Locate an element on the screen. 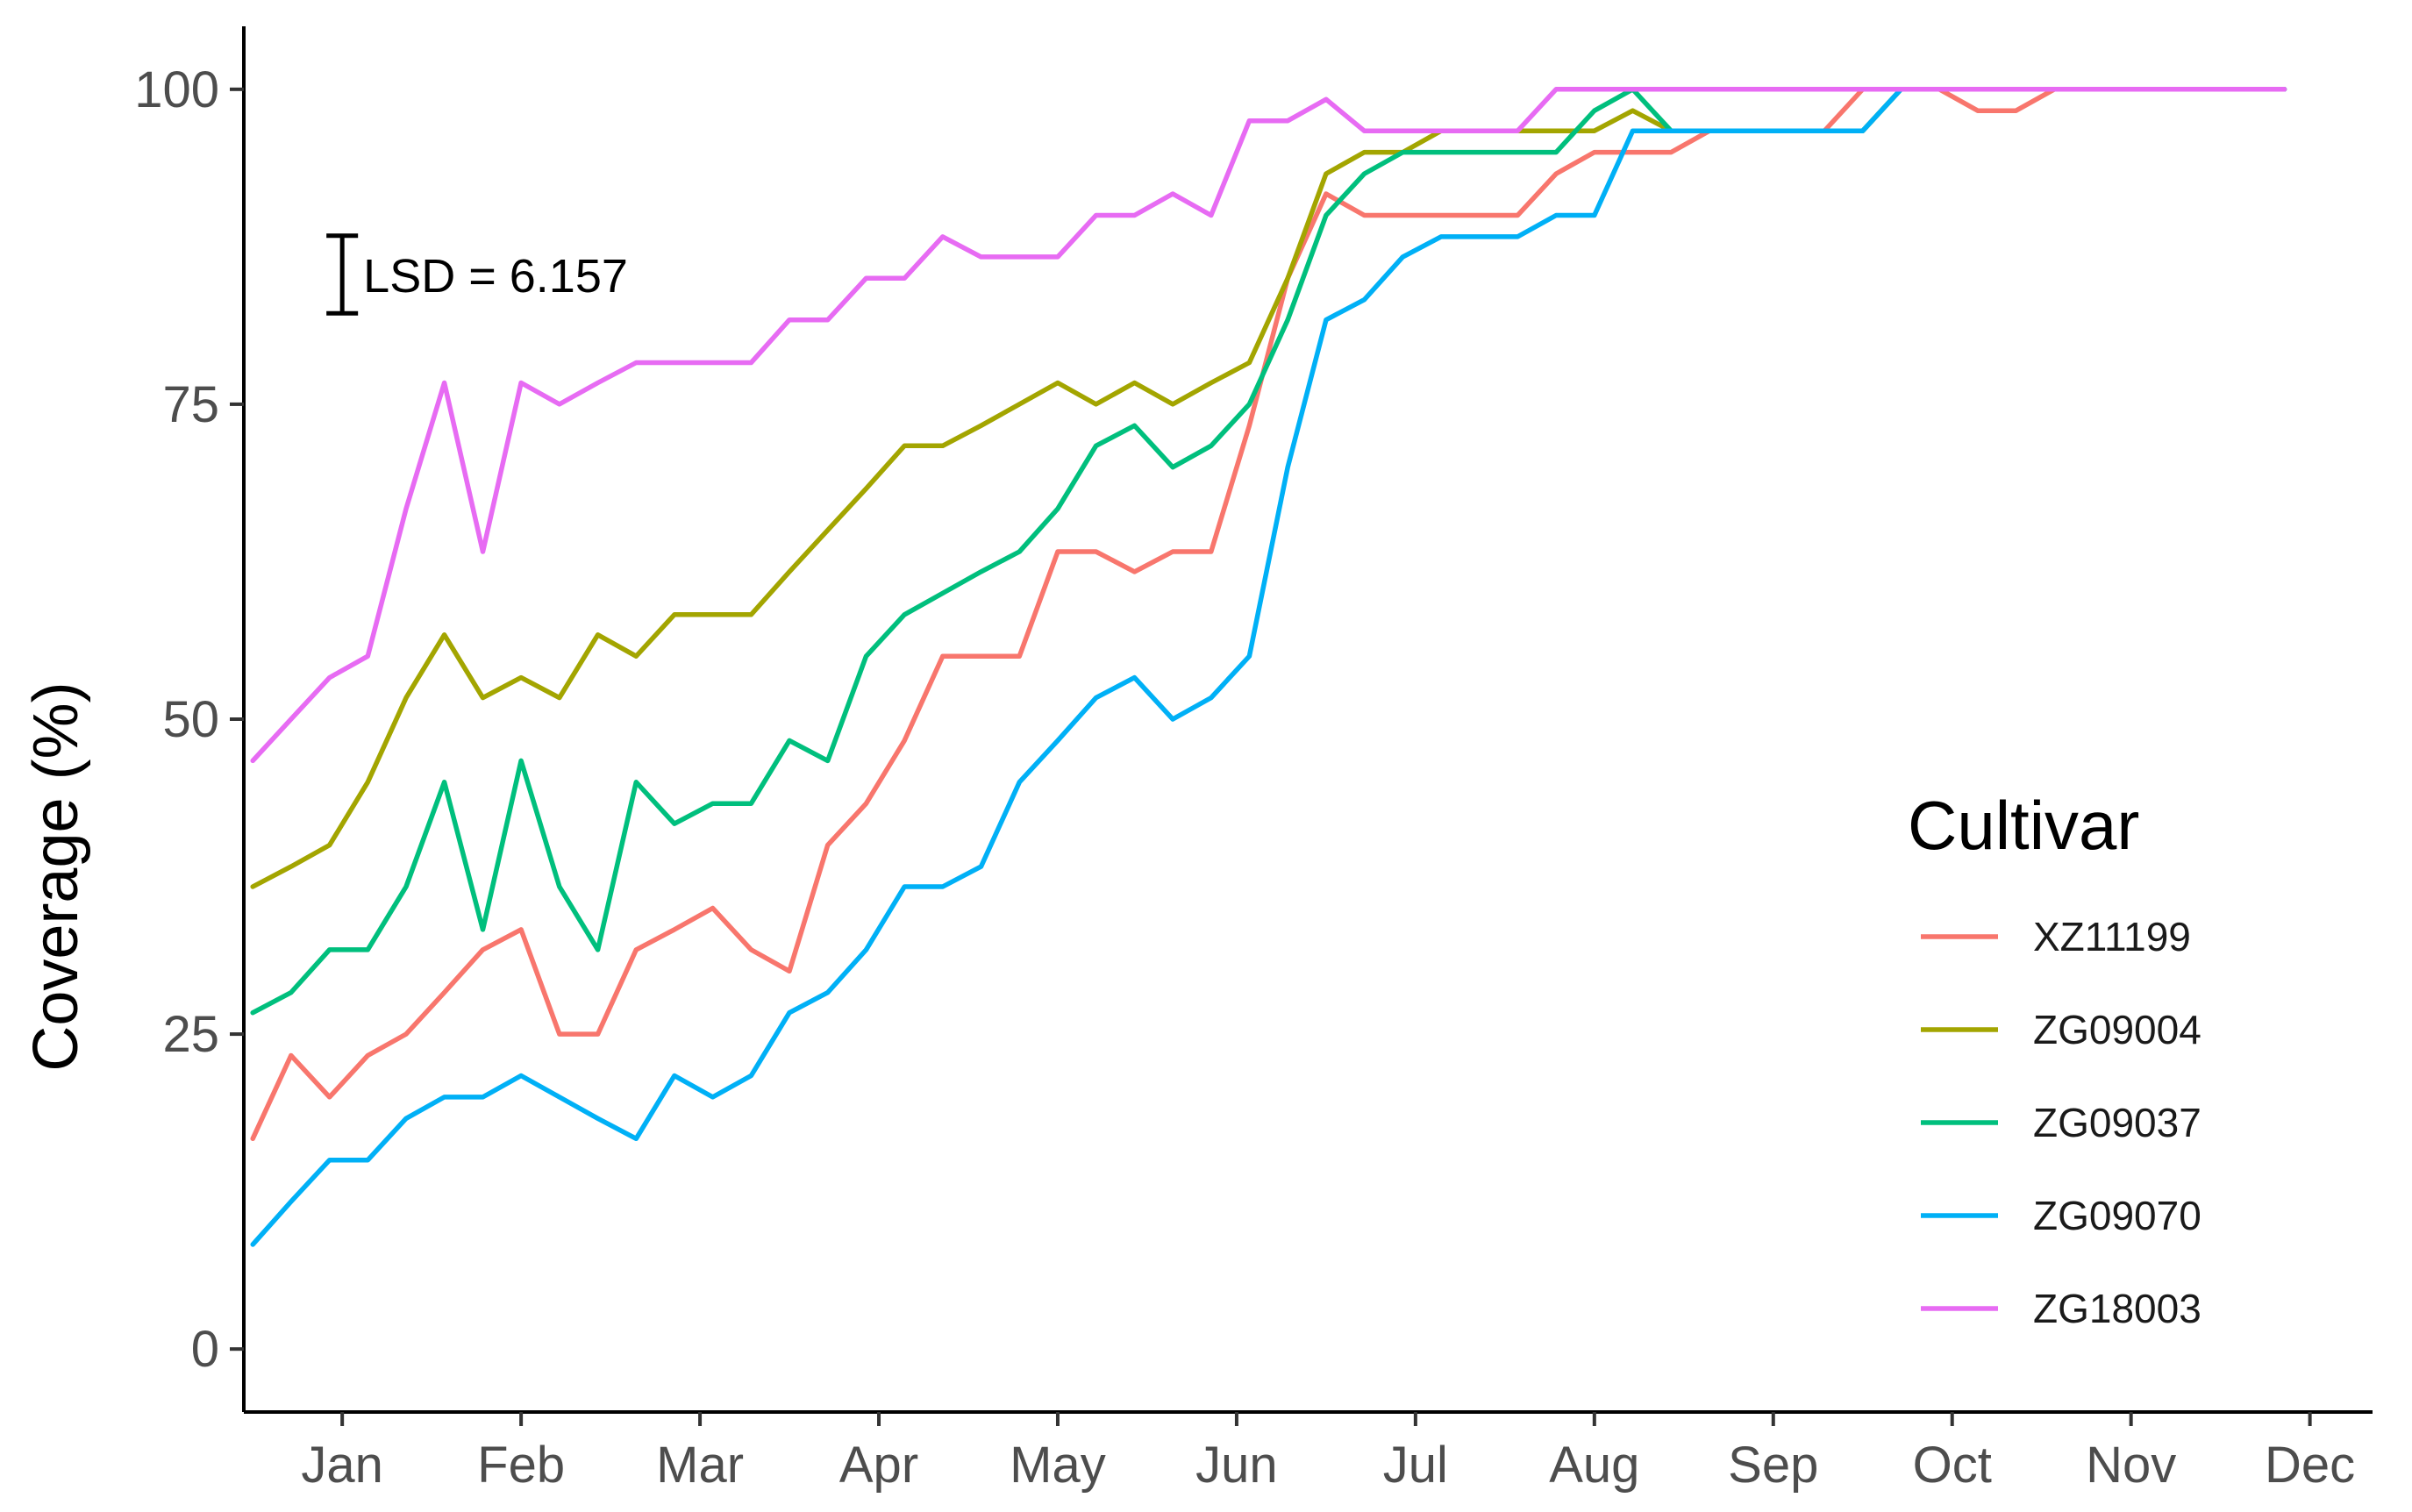 This screenshot has height=1512, width=2412. y-tick-label: 75 is located at coordinates (190, 404).